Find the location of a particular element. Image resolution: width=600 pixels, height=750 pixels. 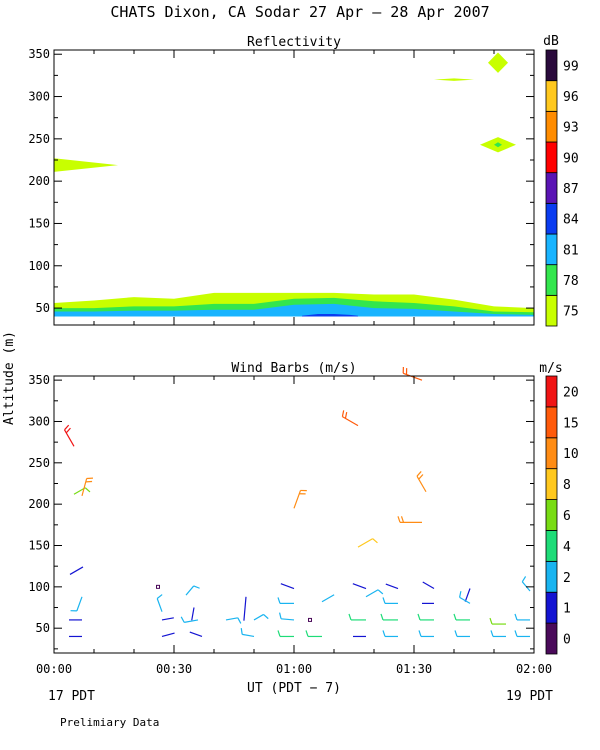

colorbar-label: 0 is located at coordinates (567, 640).